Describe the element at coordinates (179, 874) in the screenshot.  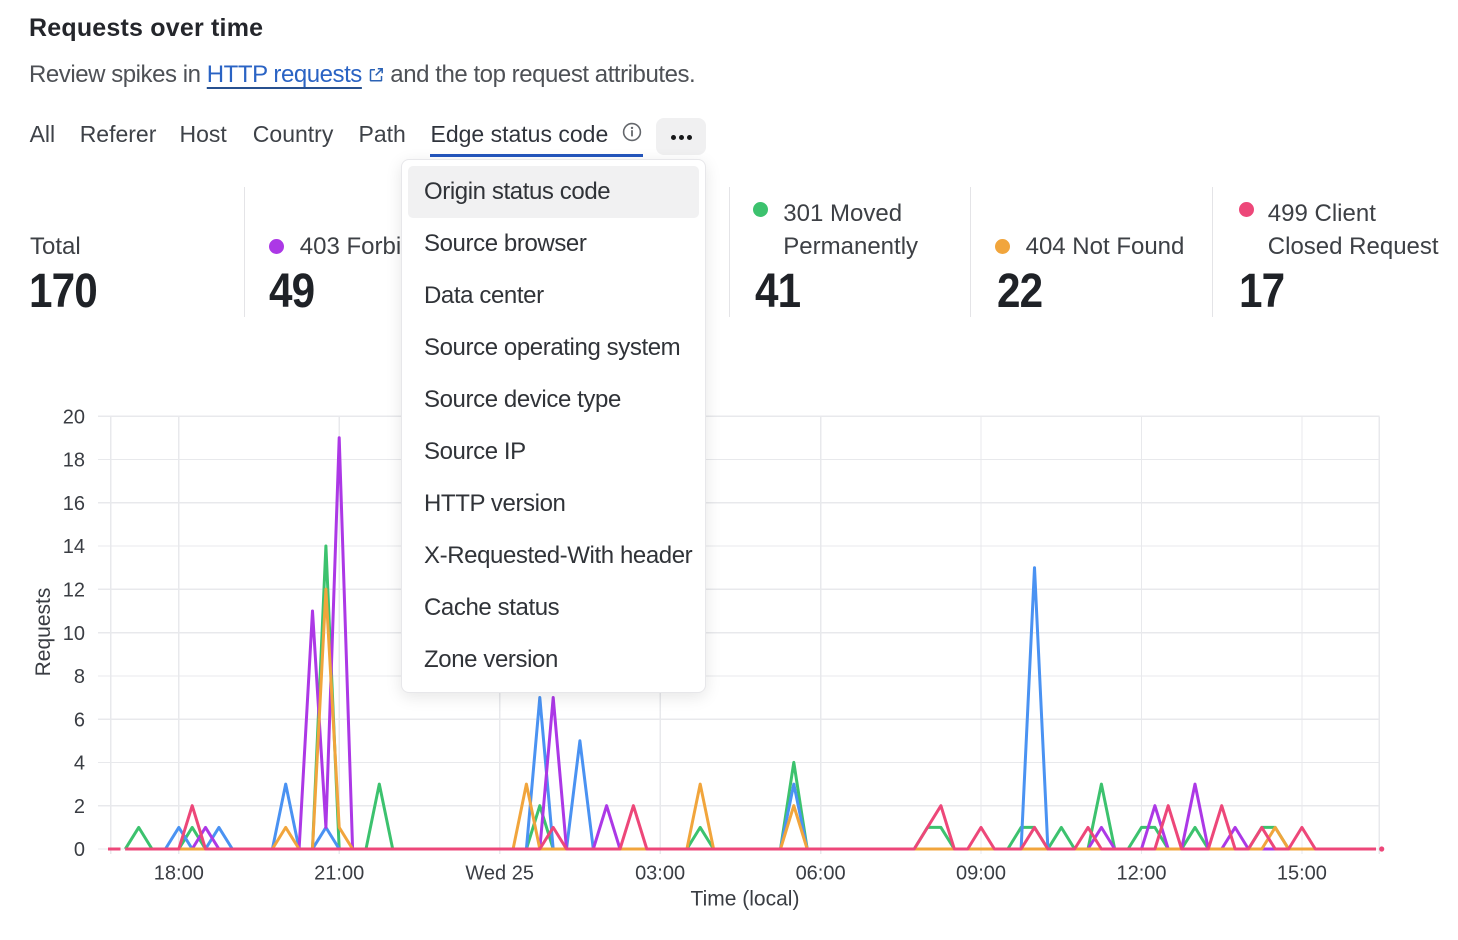
I see `svg-text: 18:00` at that location.